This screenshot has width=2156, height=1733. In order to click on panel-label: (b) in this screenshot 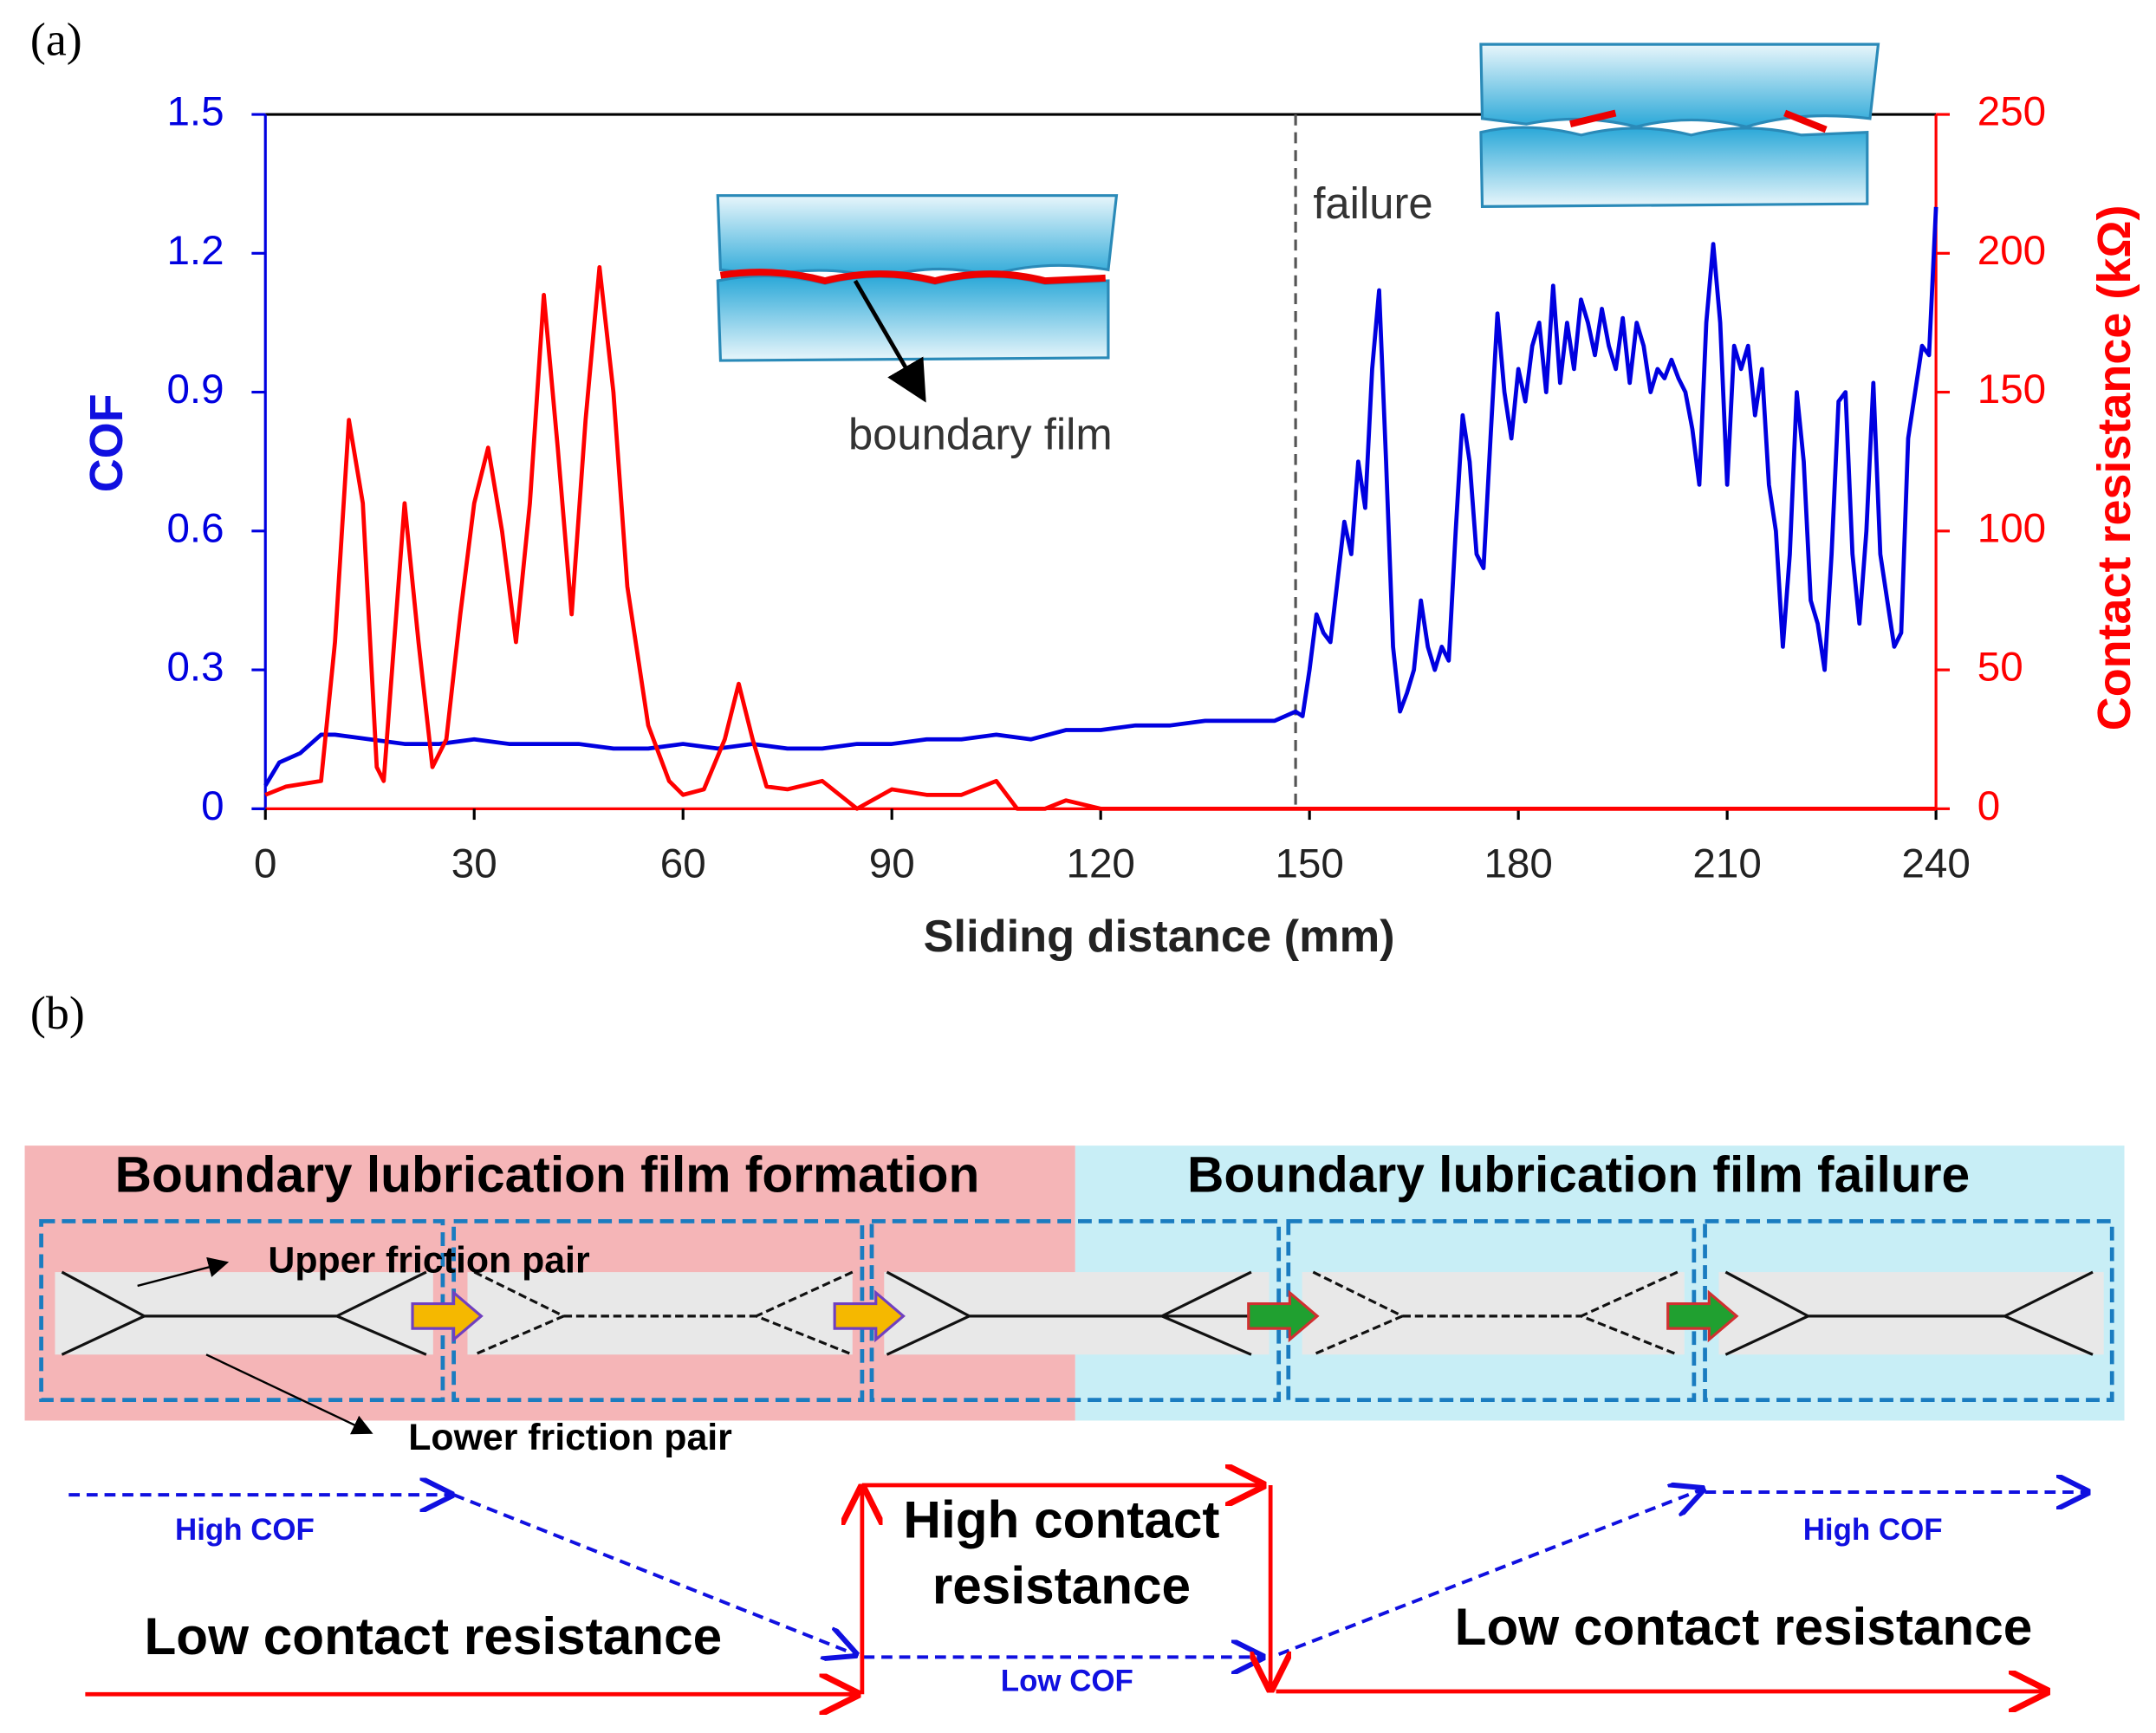, I will do `click(57, 1013)`.